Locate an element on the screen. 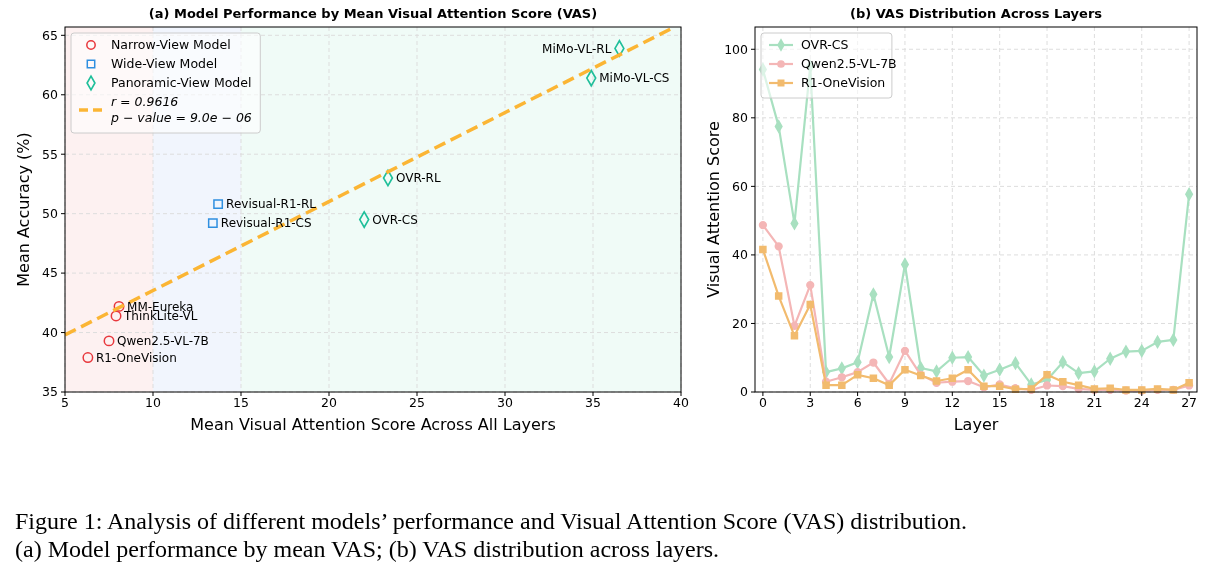 The image size is (1219, 584). y-tick-label: 35 is located at coordinates (50, 392).